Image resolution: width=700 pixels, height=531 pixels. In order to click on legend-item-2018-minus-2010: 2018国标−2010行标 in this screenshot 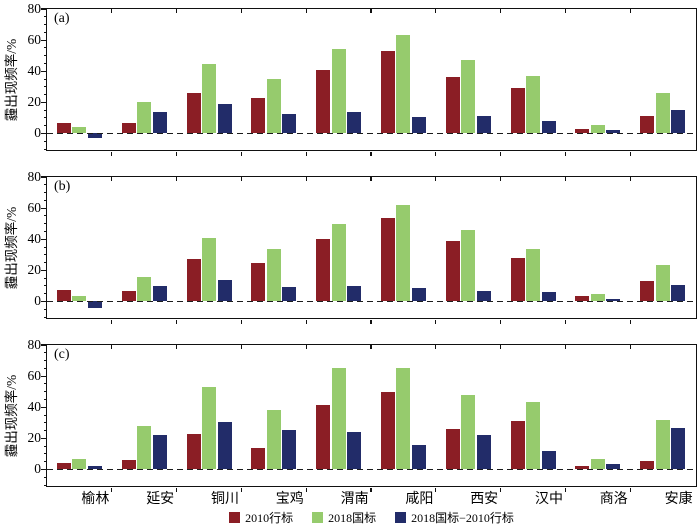, I will do `click(454, 517)`.